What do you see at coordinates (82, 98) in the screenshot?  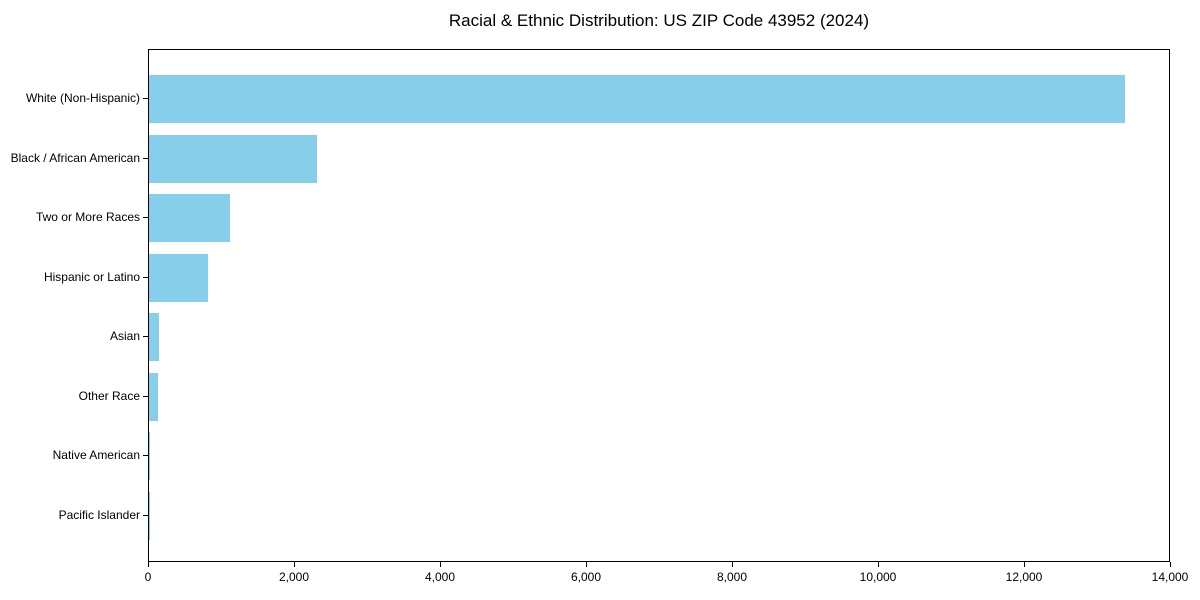 I see `y-axis-label-white-non-hispanic: White (Non-Hispanic)` at bounding box center [82, 98].